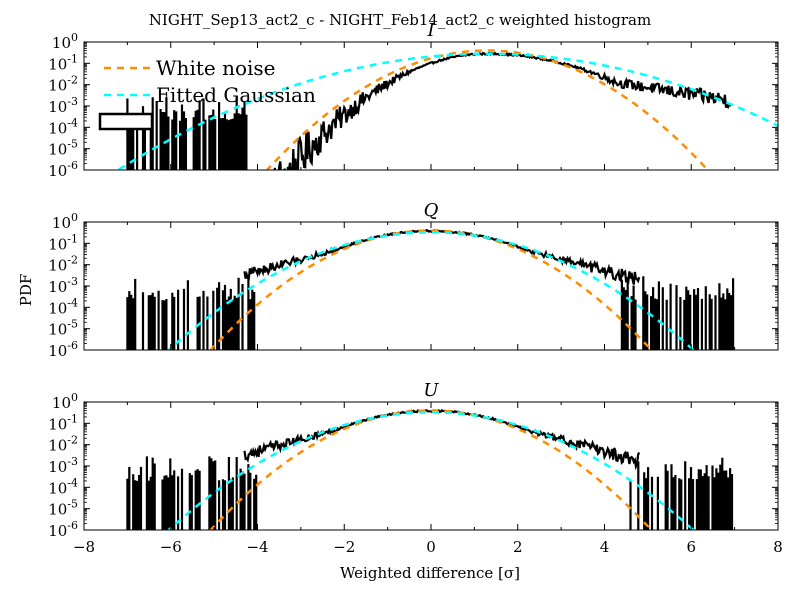  What do you see at coordinates (171, 547) in the screenshot?
I see `x-tick-label: −6` at bounding box center [171, 547].